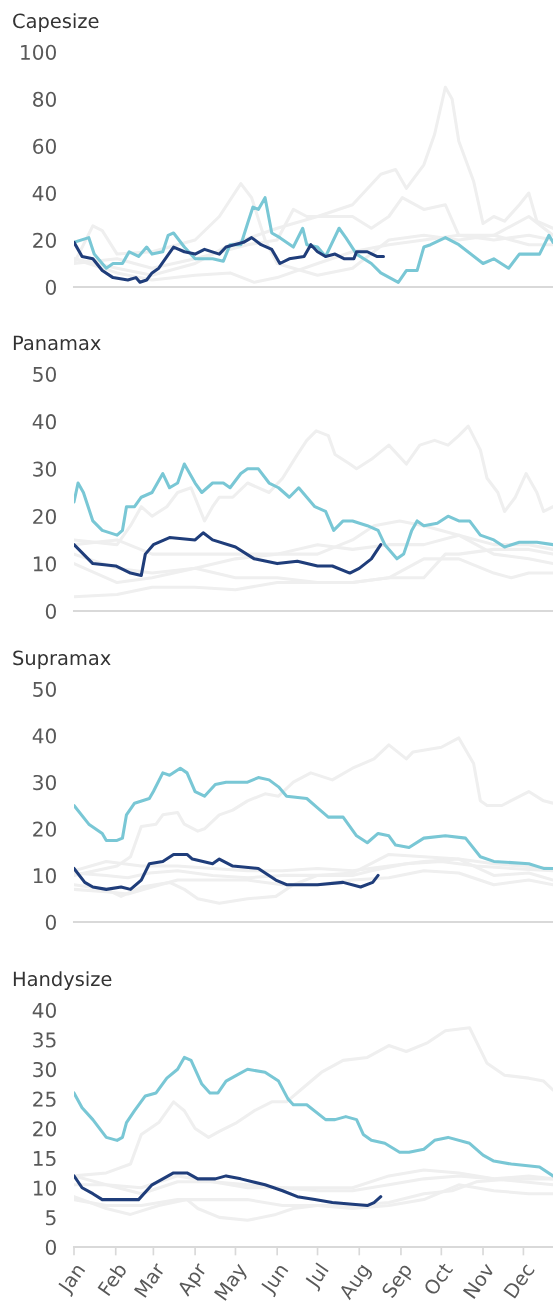 This screenshot has width=553, height=1307. What do you see at coordinates (398, 1281) in the screenshot?
I see `x-tick-label: Sep` at bounding box center [398, 1281].